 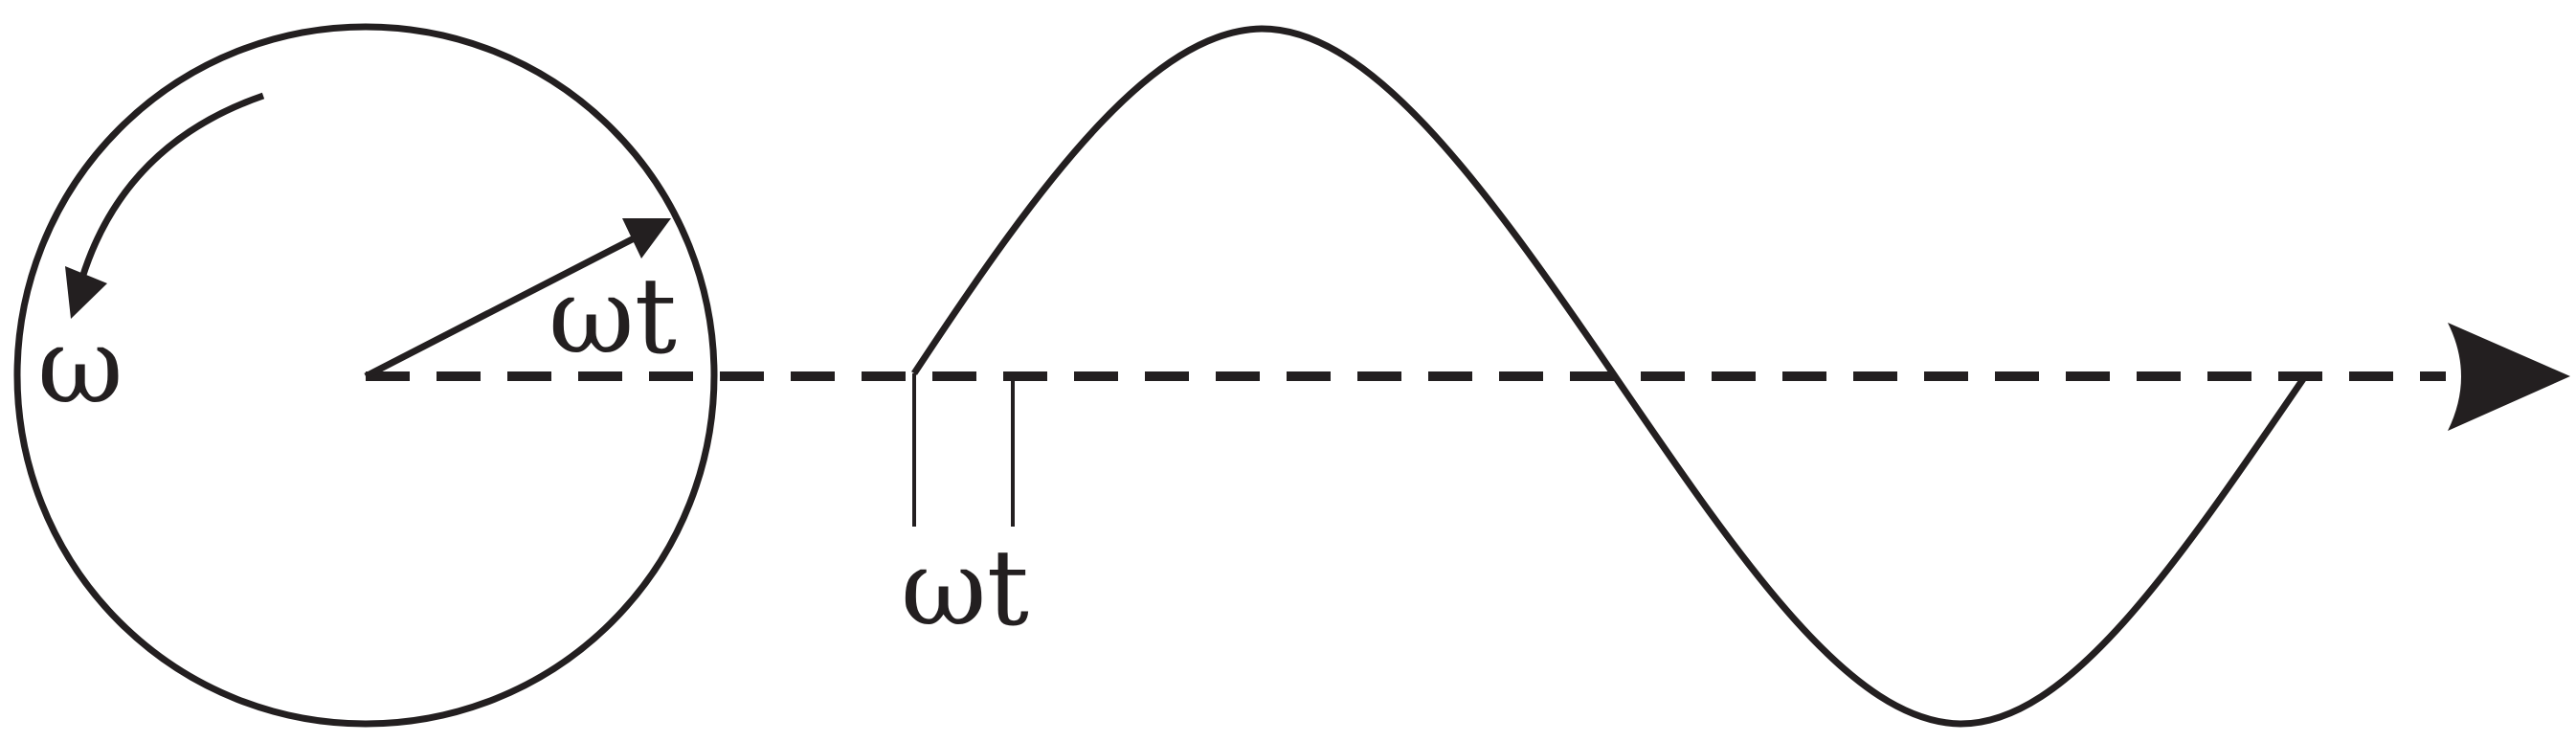 I want to click on rotation-arc, so click(x=171, y=186).